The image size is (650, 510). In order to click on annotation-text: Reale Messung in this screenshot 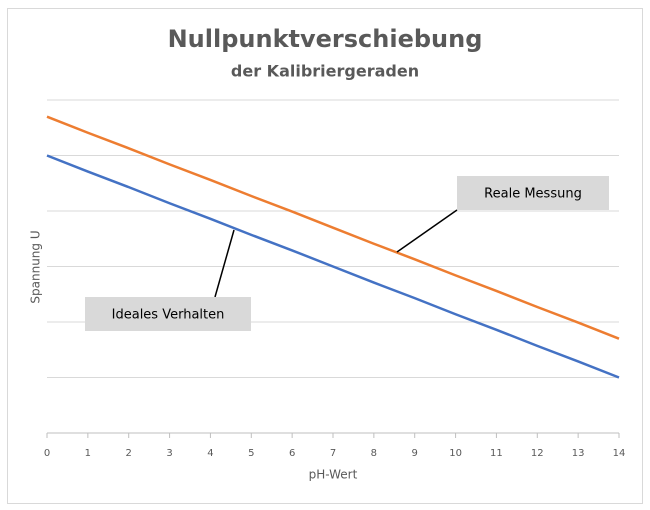, I will do `click(533, 194)`.